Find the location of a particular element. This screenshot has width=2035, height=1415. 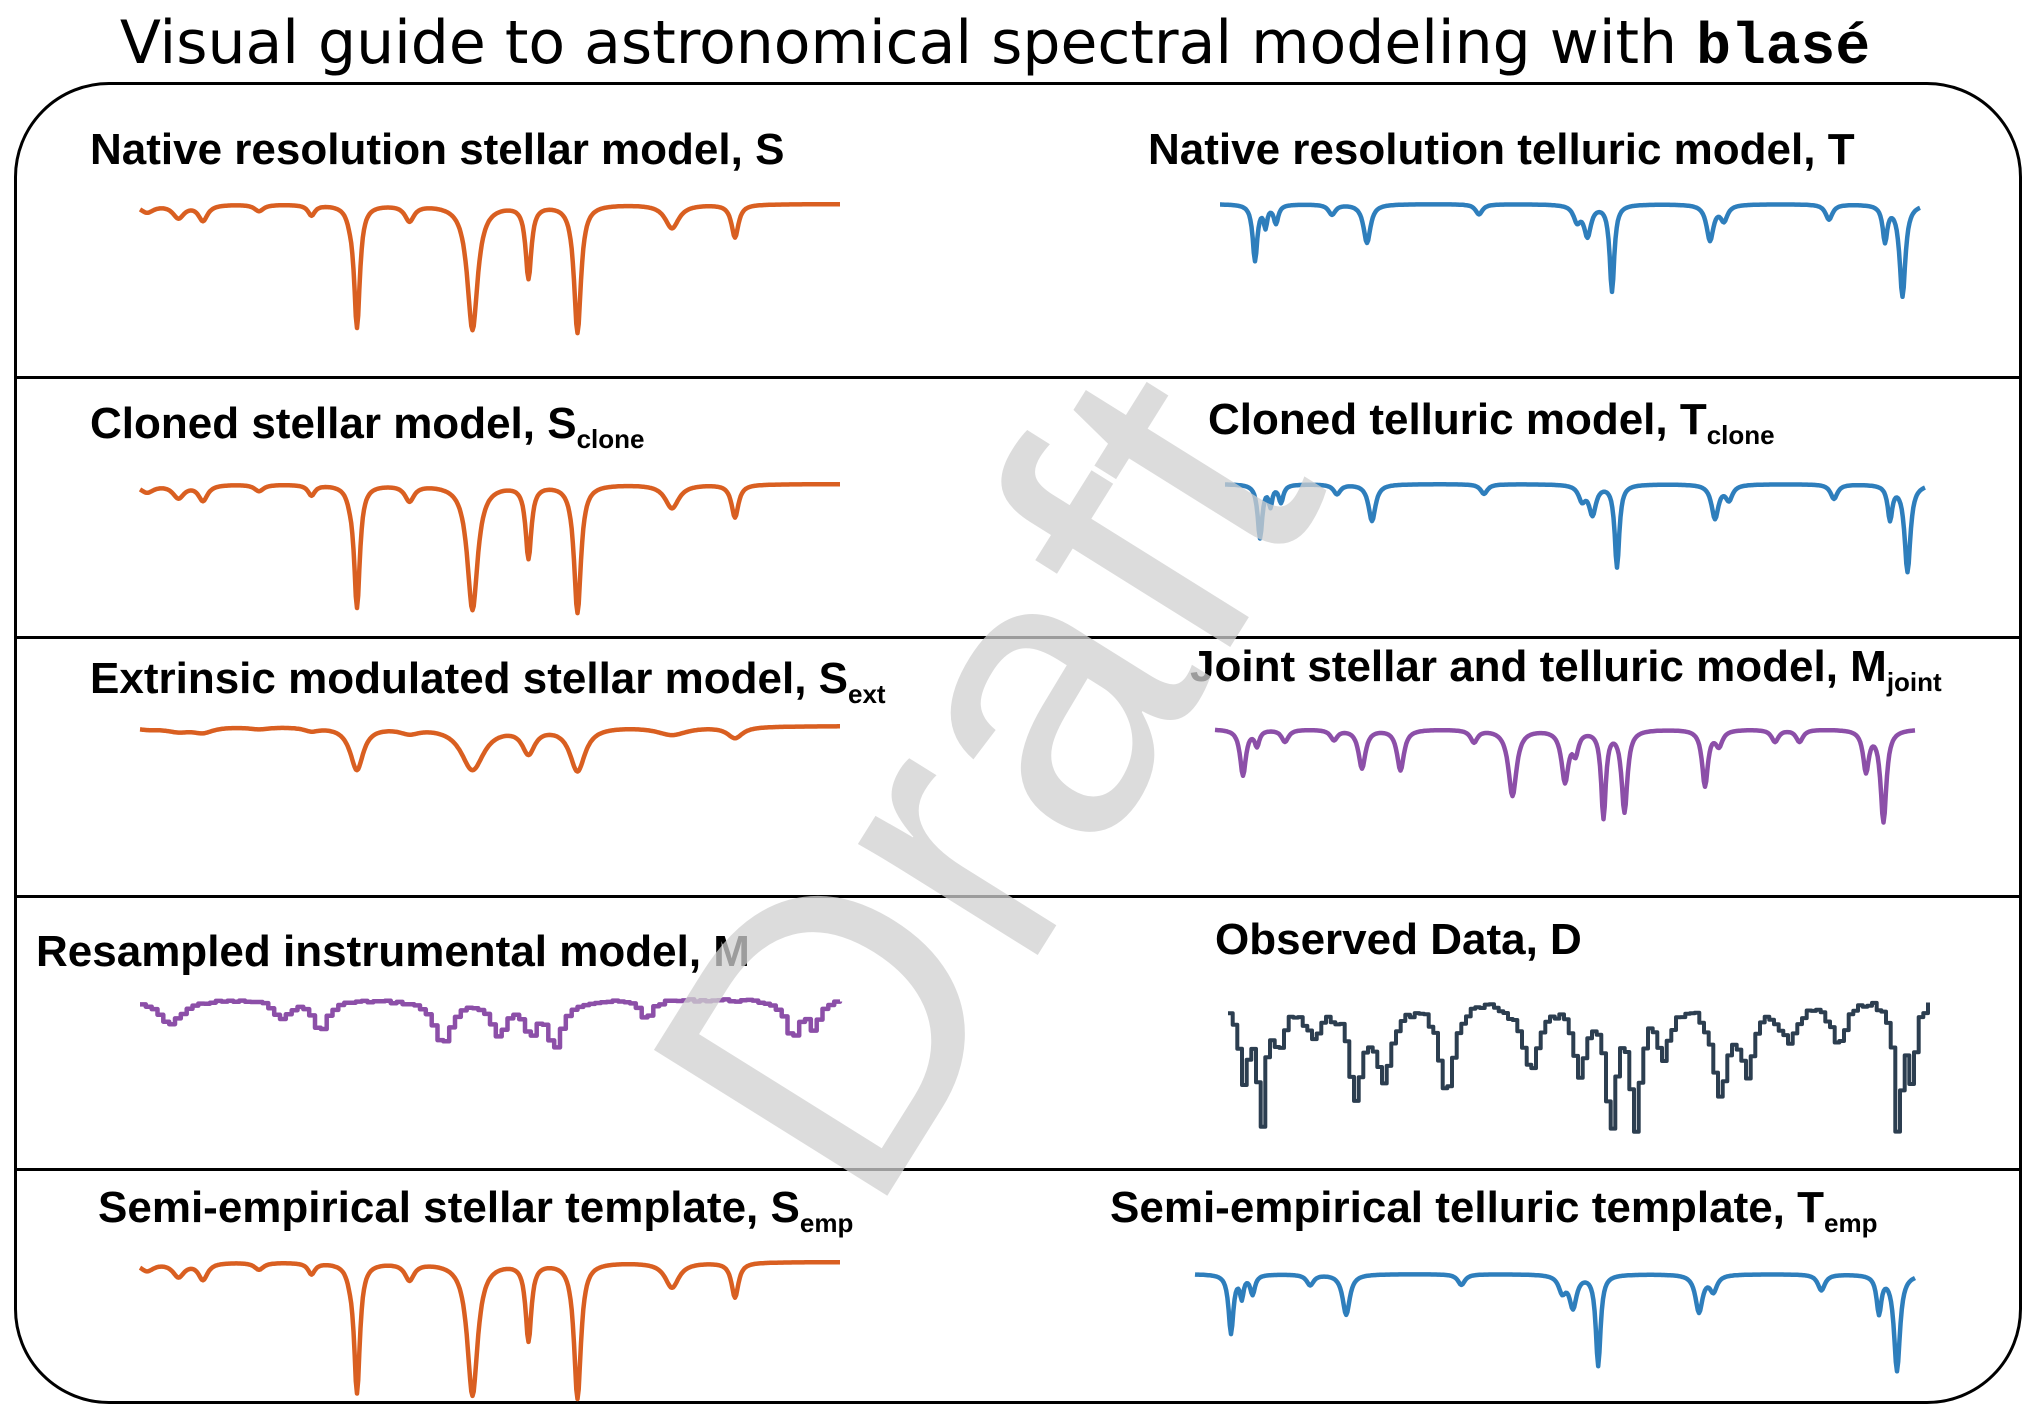

spectrum-observed-data is located at coordinates (1579, 1067).